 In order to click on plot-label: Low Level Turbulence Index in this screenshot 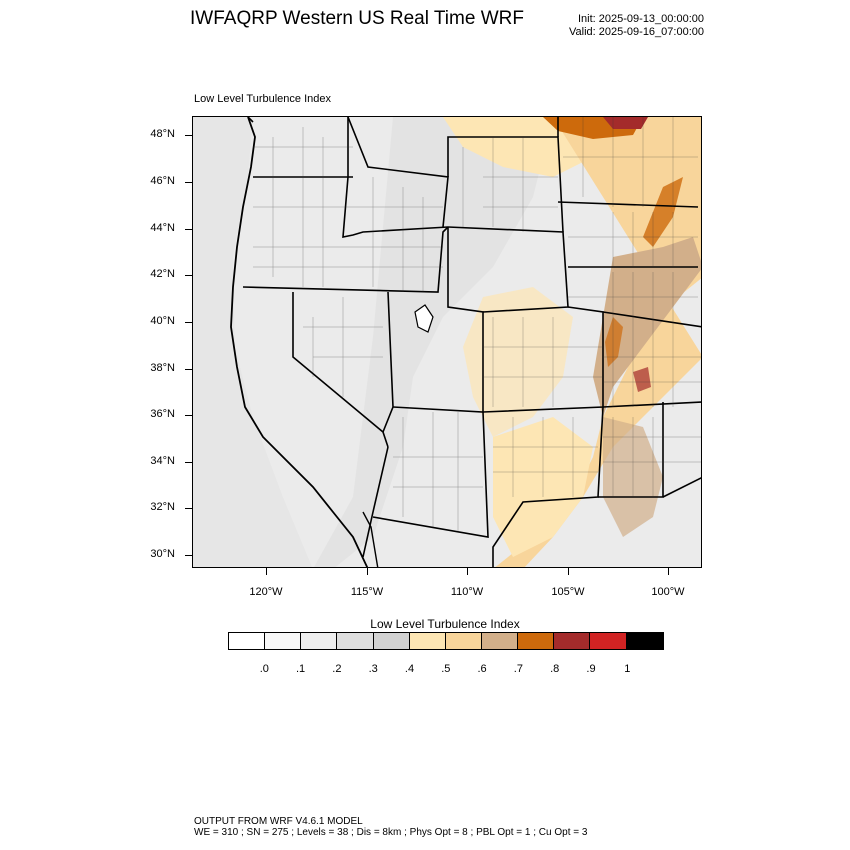, I will do `click(262, 99)`.